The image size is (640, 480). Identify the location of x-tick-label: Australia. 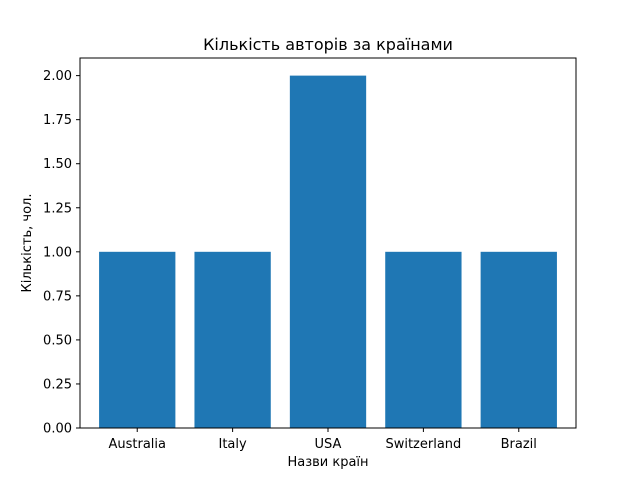
(137, 444).